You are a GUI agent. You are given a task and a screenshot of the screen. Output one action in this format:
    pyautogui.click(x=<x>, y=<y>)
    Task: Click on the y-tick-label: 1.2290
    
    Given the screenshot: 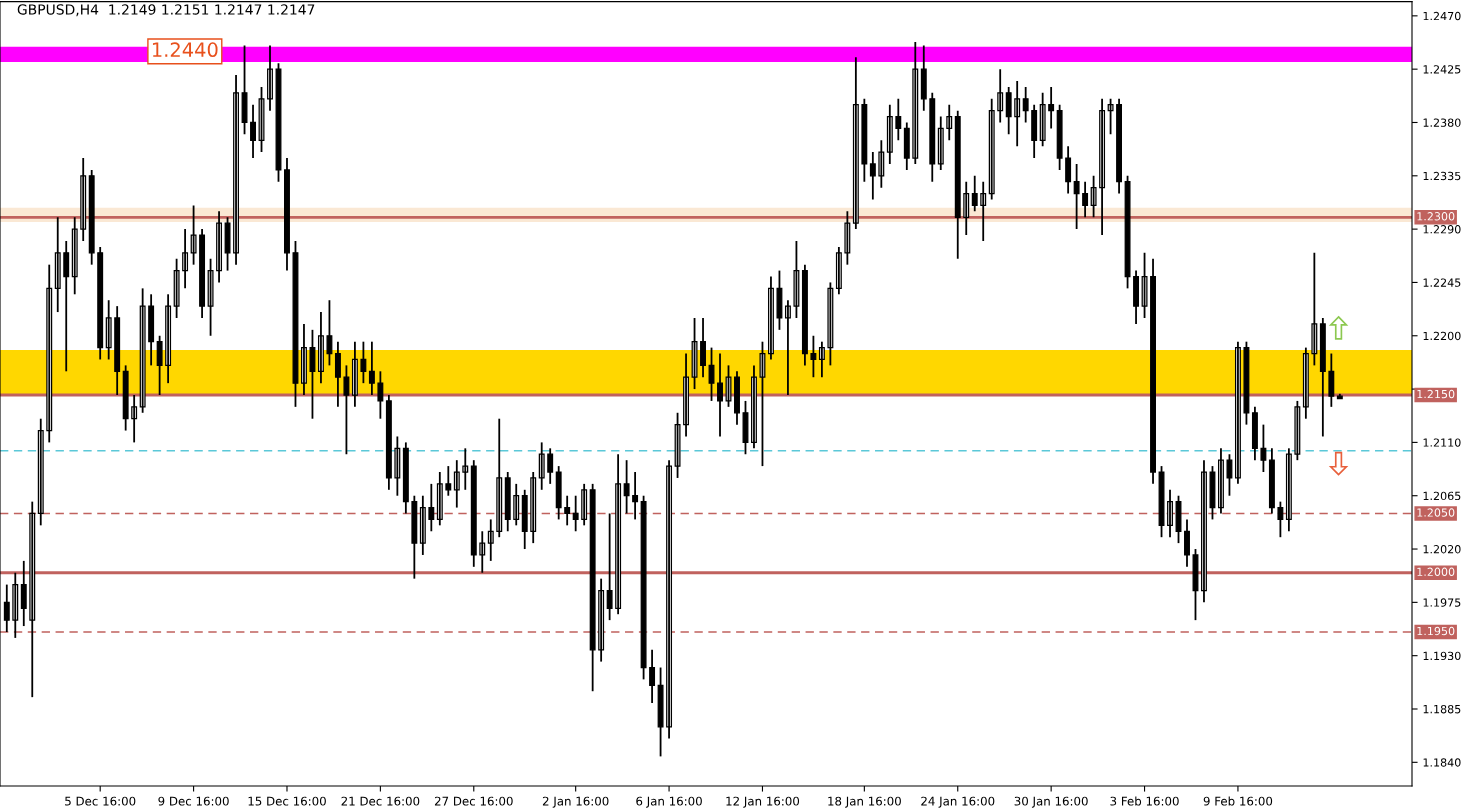 What is the action you would take?
    pyautogui.click(x=1442, y=229)
    